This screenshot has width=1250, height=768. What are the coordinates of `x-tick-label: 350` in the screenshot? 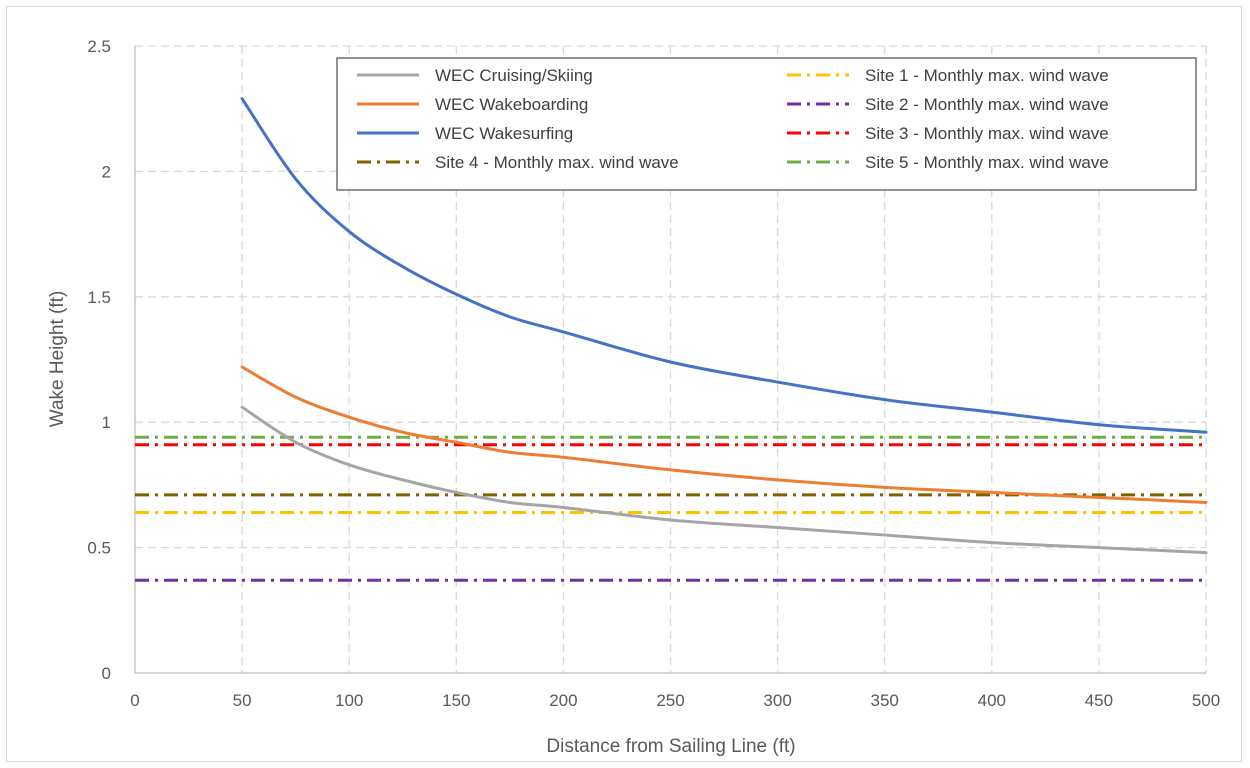 It's located at (885, 700).